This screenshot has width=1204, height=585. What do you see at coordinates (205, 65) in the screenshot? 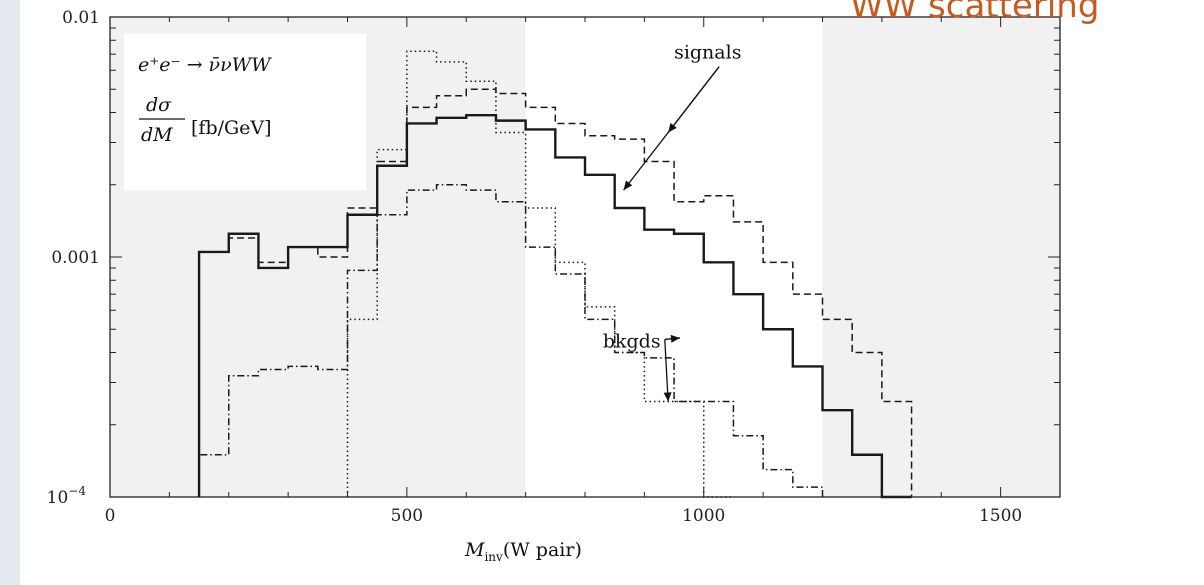
I see `inset-process: e⁺e⁻ → ν̄νWW` at bounding box center [205, 65].